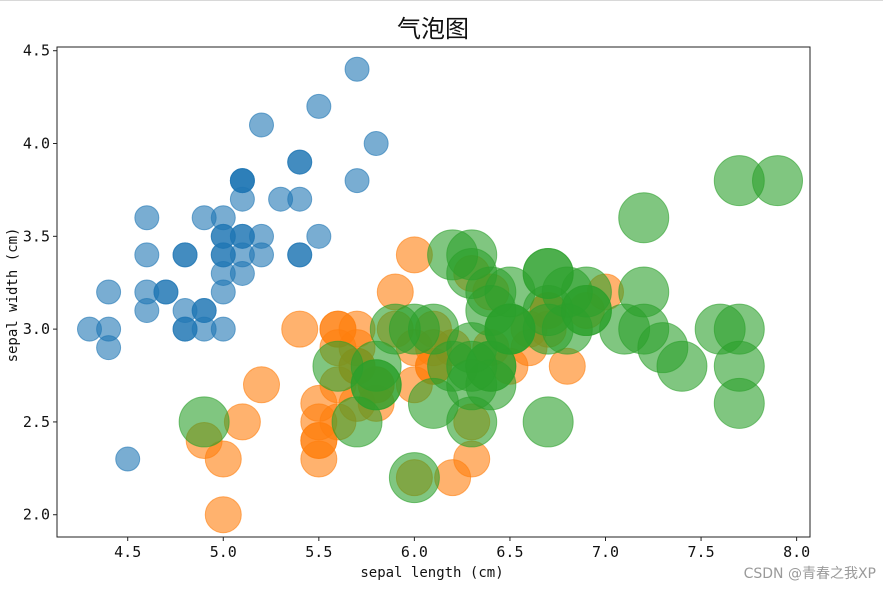 The width and height of the screenshot is (883, 589). Describe the element at coordinates (127, 552) in the screenshot. I see `x-tick-label: 4.5` at that location.